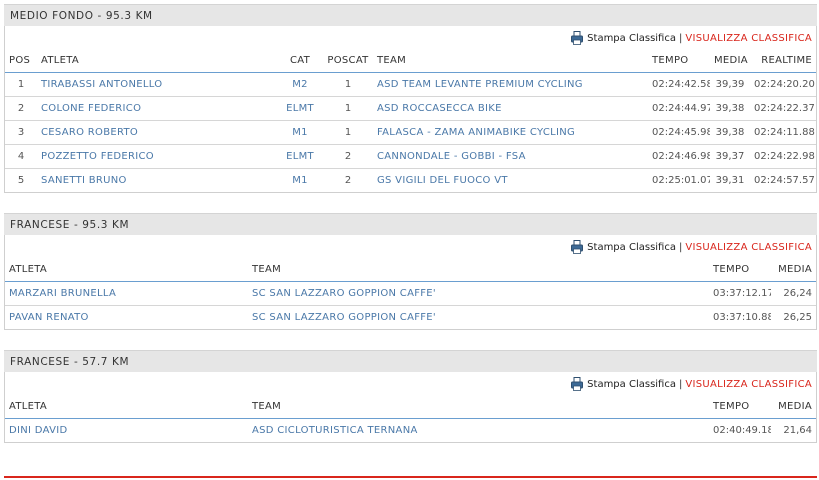 The image size is (819, 480). What do you see at coordinates (679, 84) in the screenshot?
I see `cell-tempo: 02:24:42.58` at bounding box center [679, 84].